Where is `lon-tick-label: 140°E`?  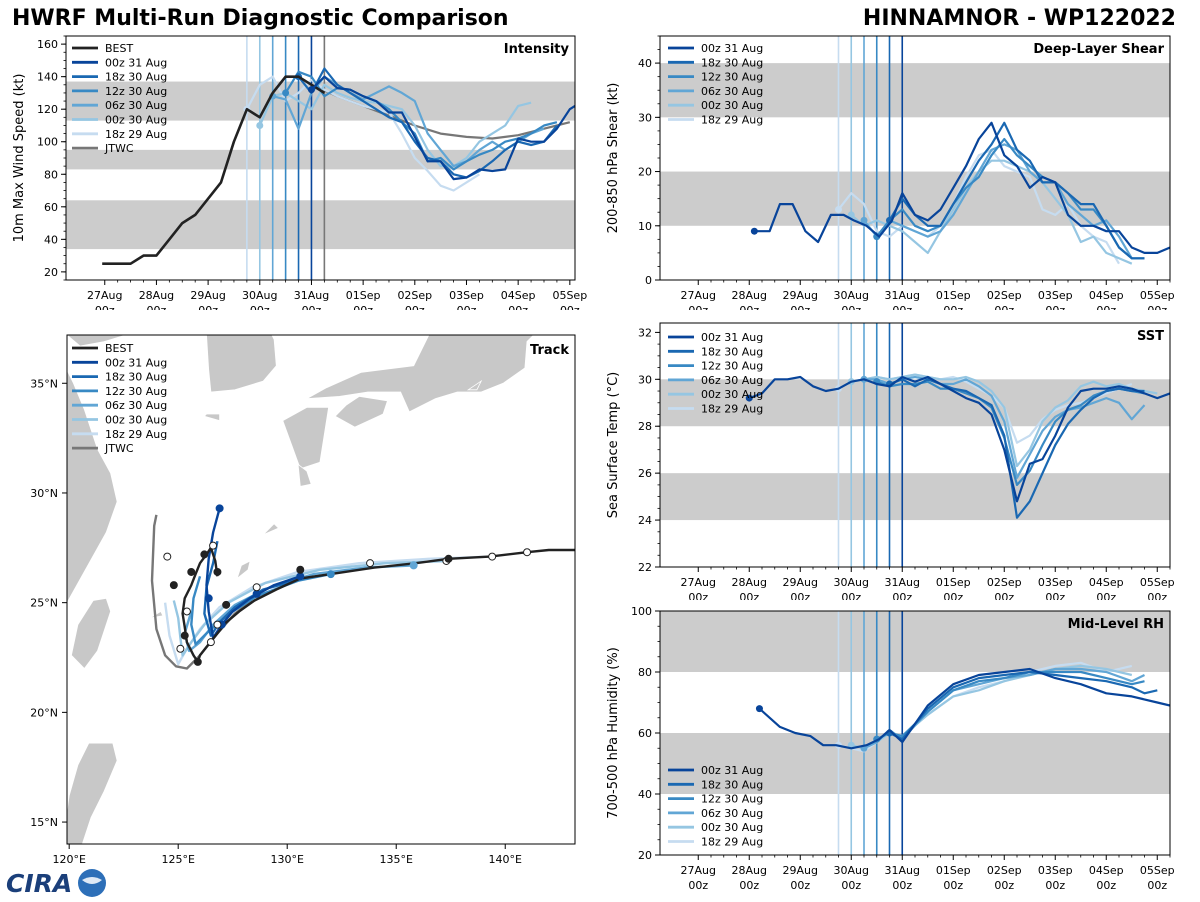
lon-tick-label: 140°E is located at coordinates (505, 859).